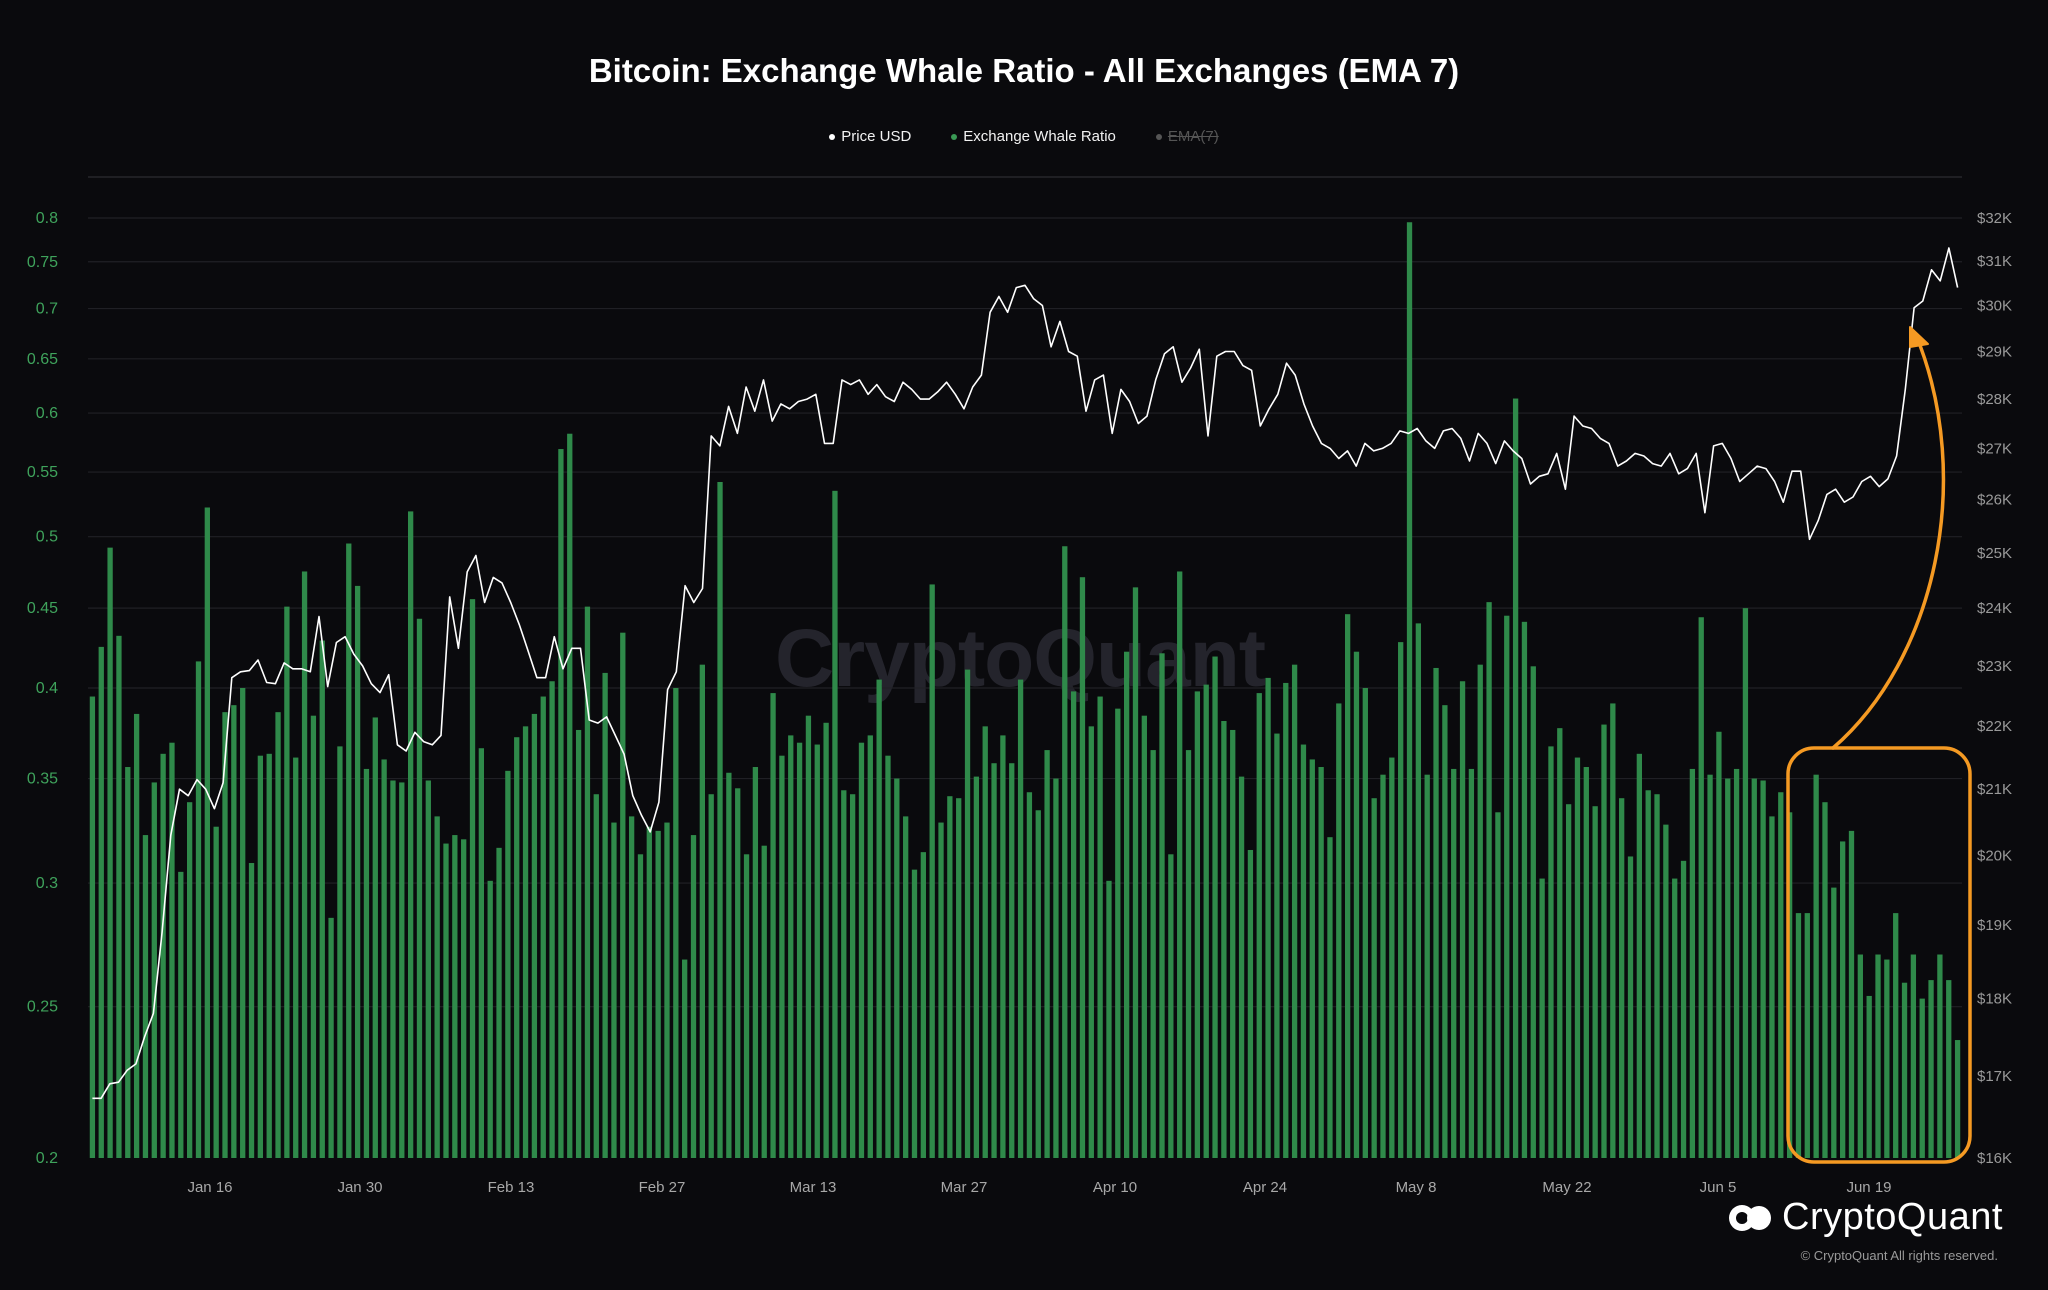  Describe the element at coordinates (359, 1187) in the screenshot. I see `x-tick-label: Jan 30` at that location.